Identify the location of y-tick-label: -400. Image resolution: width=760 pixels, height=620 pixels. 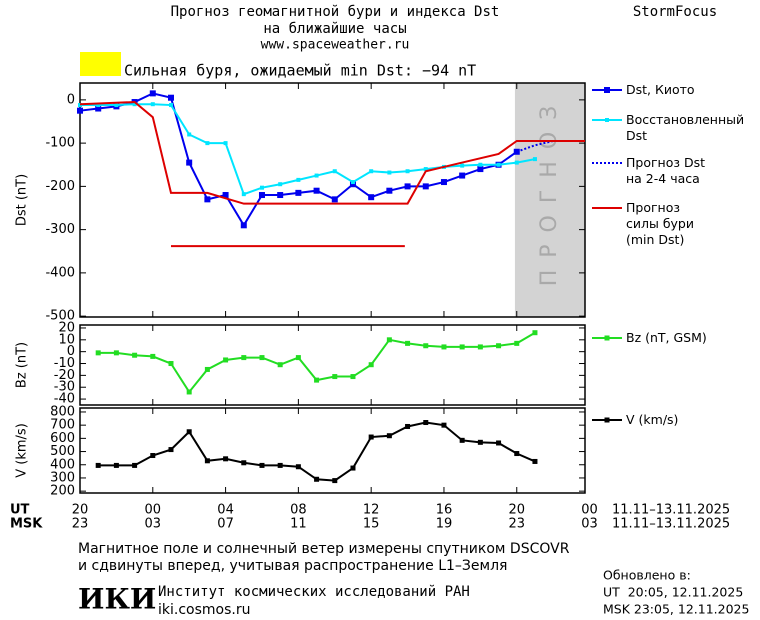
(60, 272).